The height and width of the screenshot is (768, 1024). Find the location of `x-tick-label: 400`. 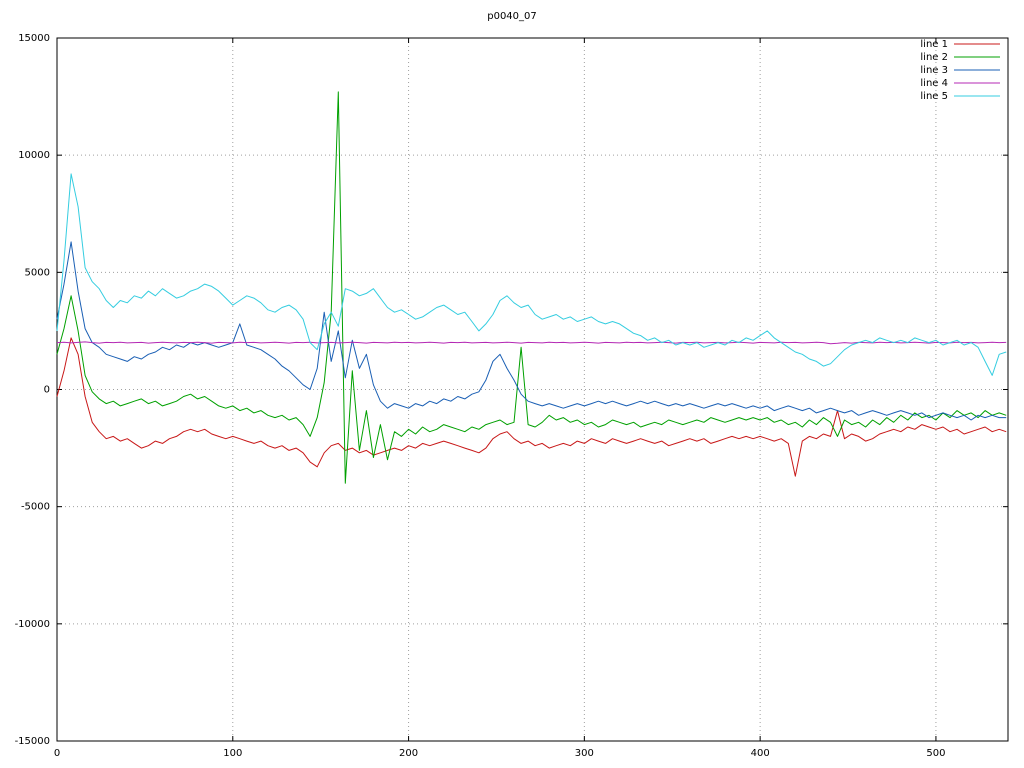

x-tick-label: 400 is located at coordinates (760, 753).